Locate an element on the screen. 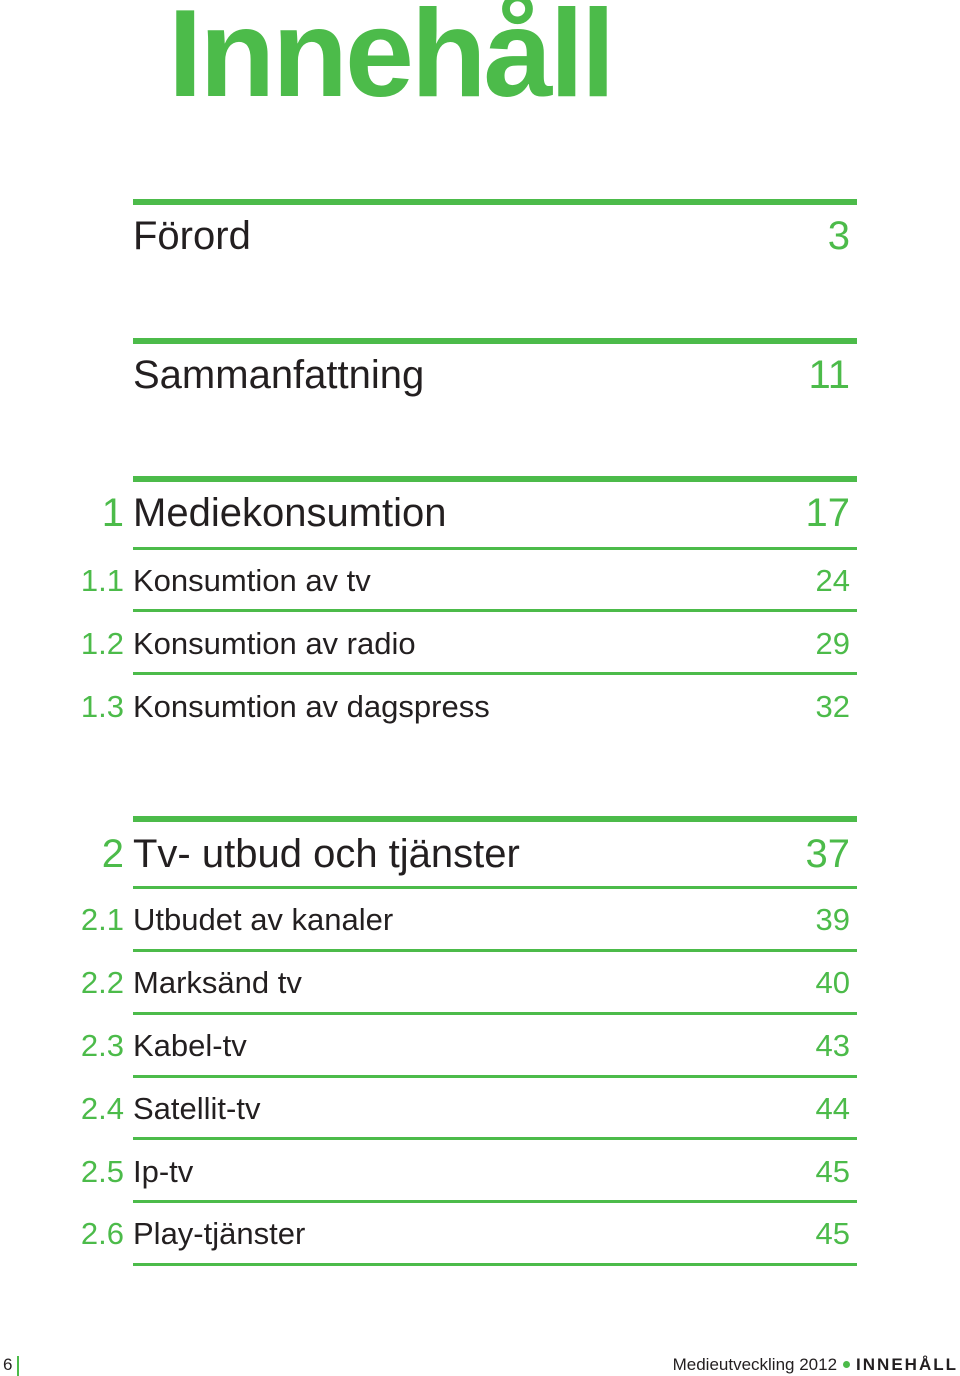  toc-label: Förord is located at coordinates (192, 236).